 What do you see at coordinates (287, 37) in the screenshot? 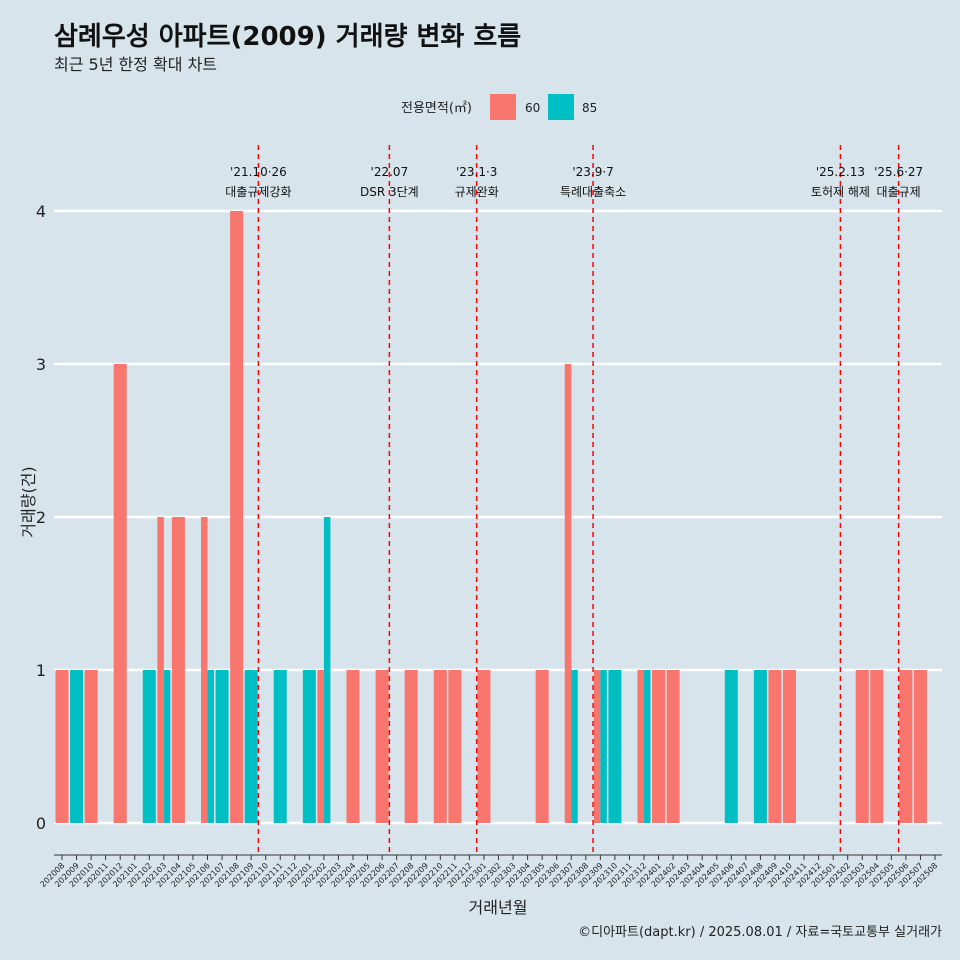
I see `chart-title: 삼례우성 아파트(2009) 거래량 변화 흐름` at bounding box center [287, 37].